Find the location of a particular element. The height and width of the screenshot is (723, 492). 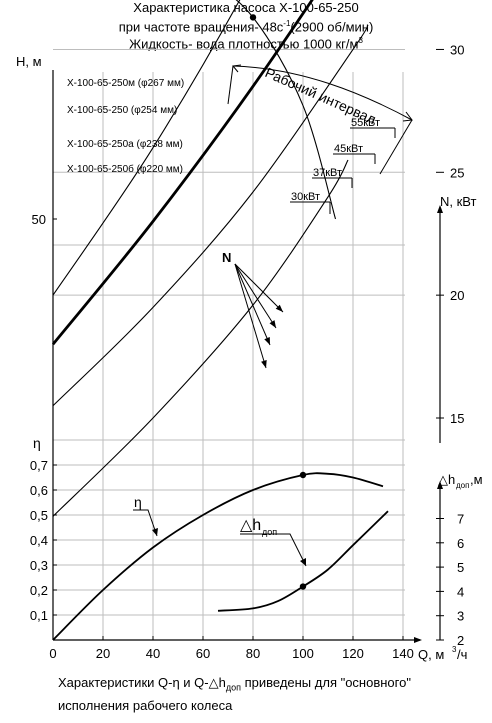

dh-tick-label: 3 is located at coordinates (460, 616).